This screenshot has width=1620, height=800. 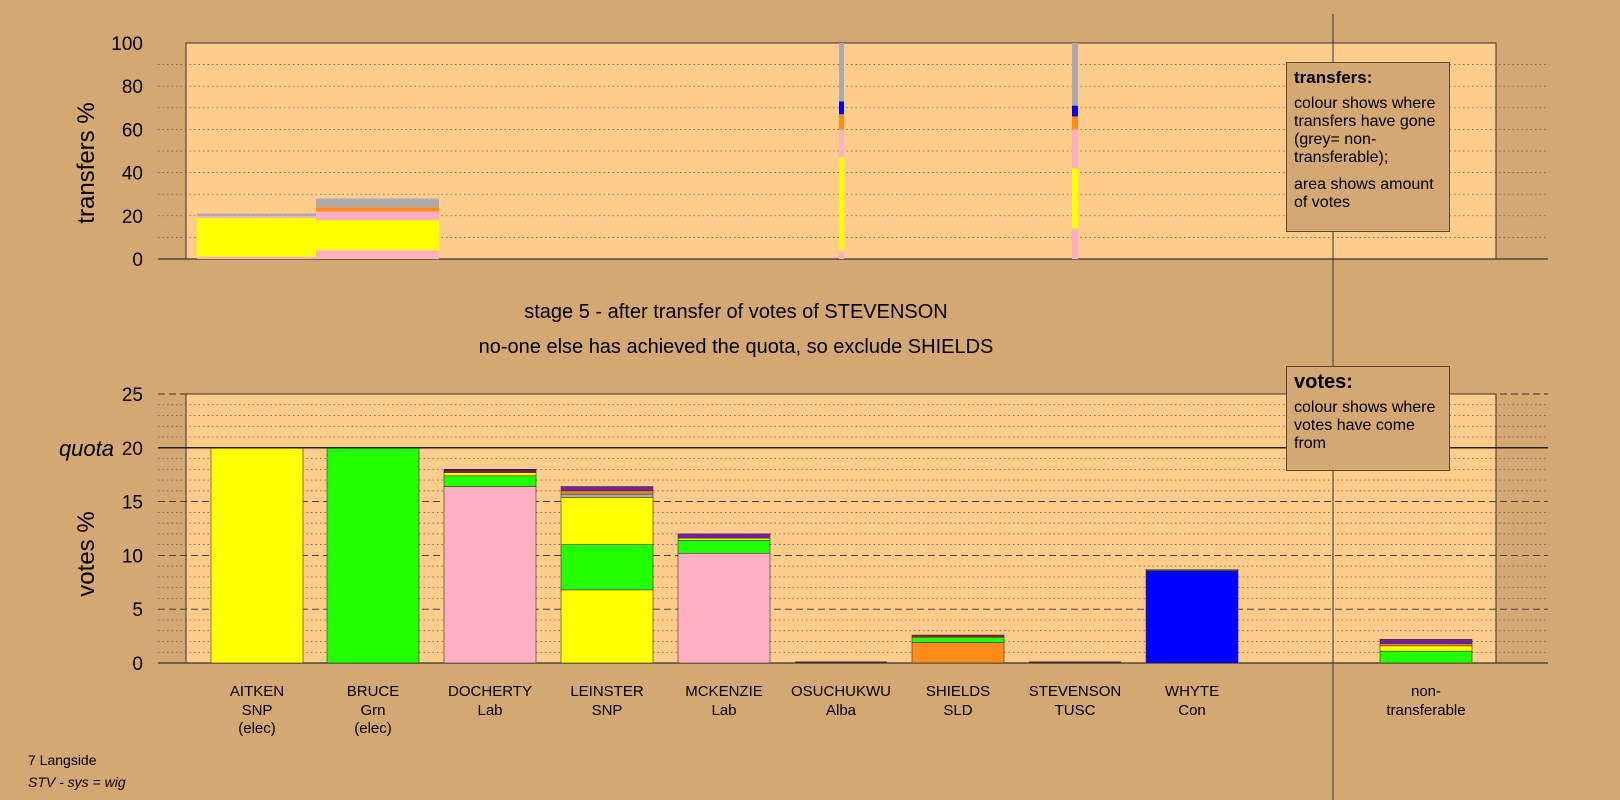 I want to click on candidate-party-label: transferable, so click(x=1425, y=710).